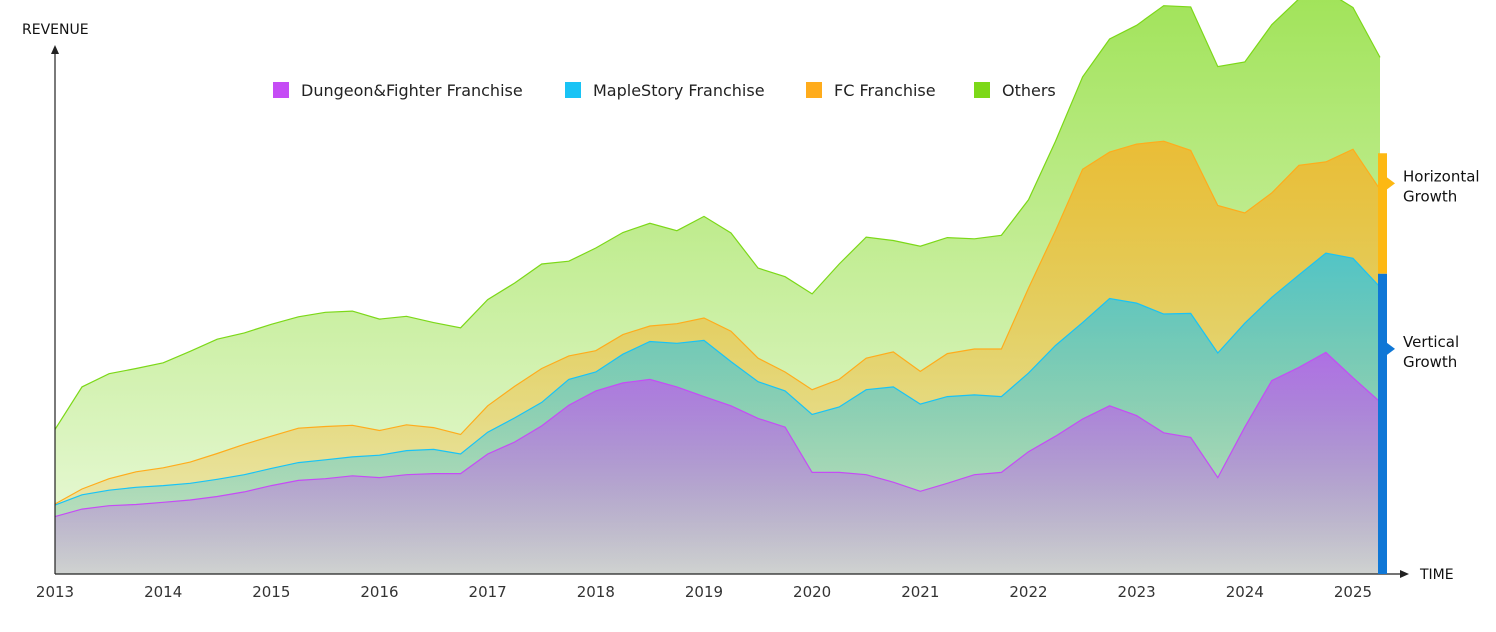  What do you see at coordinates (55, 49) in the screenshot?
I see `y-axis-arrow` at bounding box center [55, 49].